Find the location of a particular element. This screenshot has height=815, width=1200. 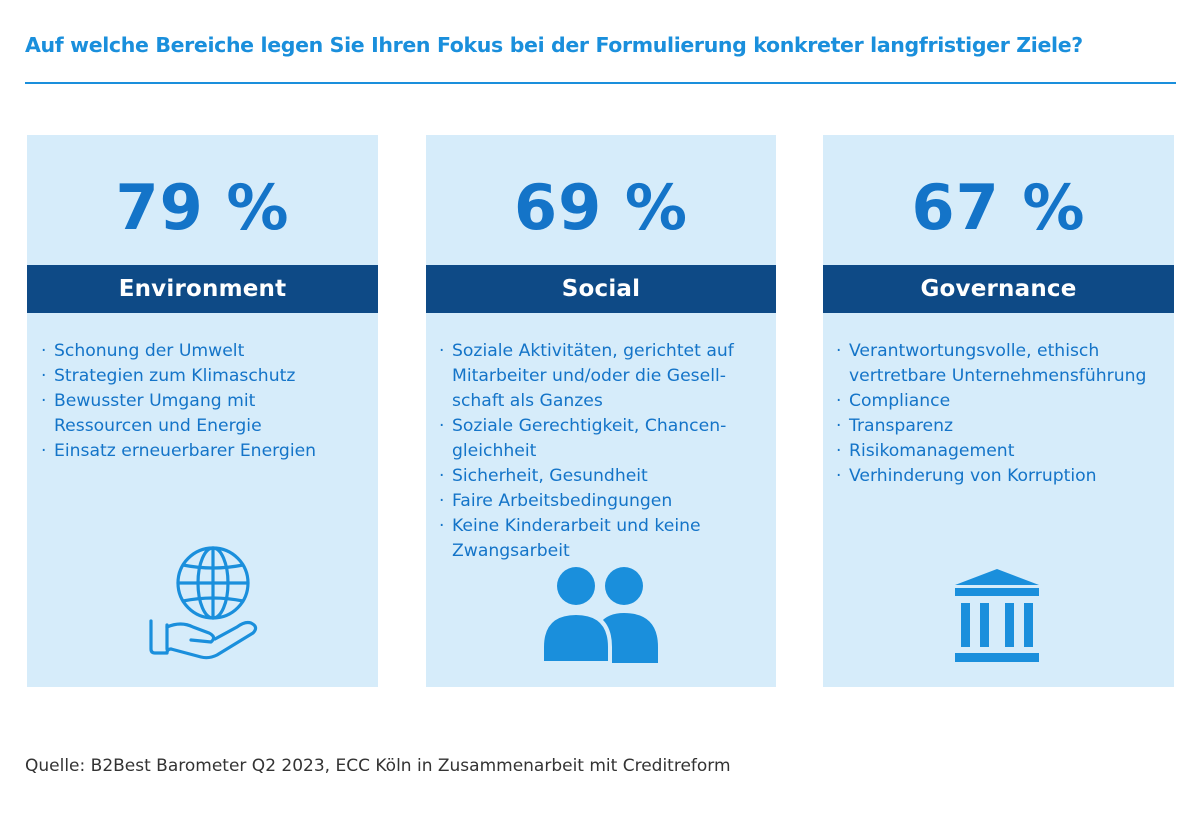

card-label: Social is located at coordinates (601, 289).